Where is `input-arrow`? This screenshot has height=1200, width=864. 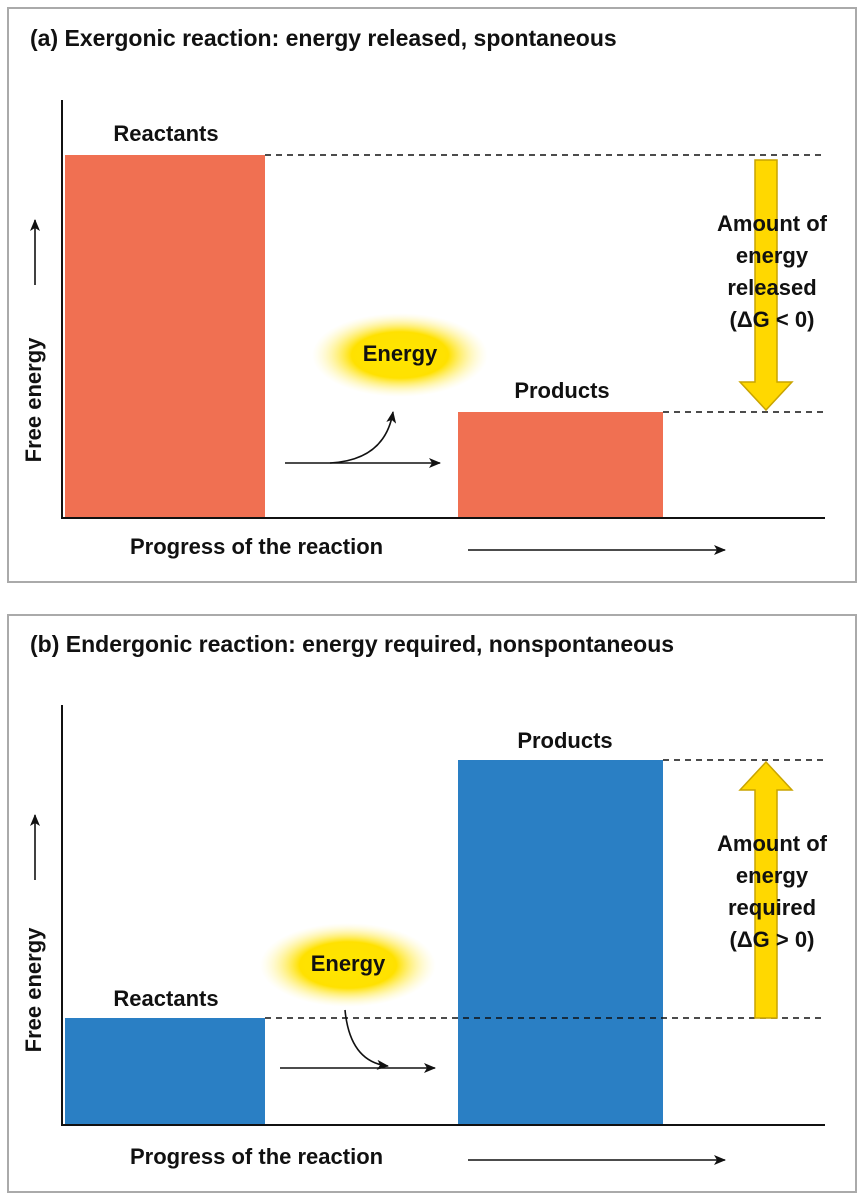 input-arrow is located at coordinates (366, 1039).